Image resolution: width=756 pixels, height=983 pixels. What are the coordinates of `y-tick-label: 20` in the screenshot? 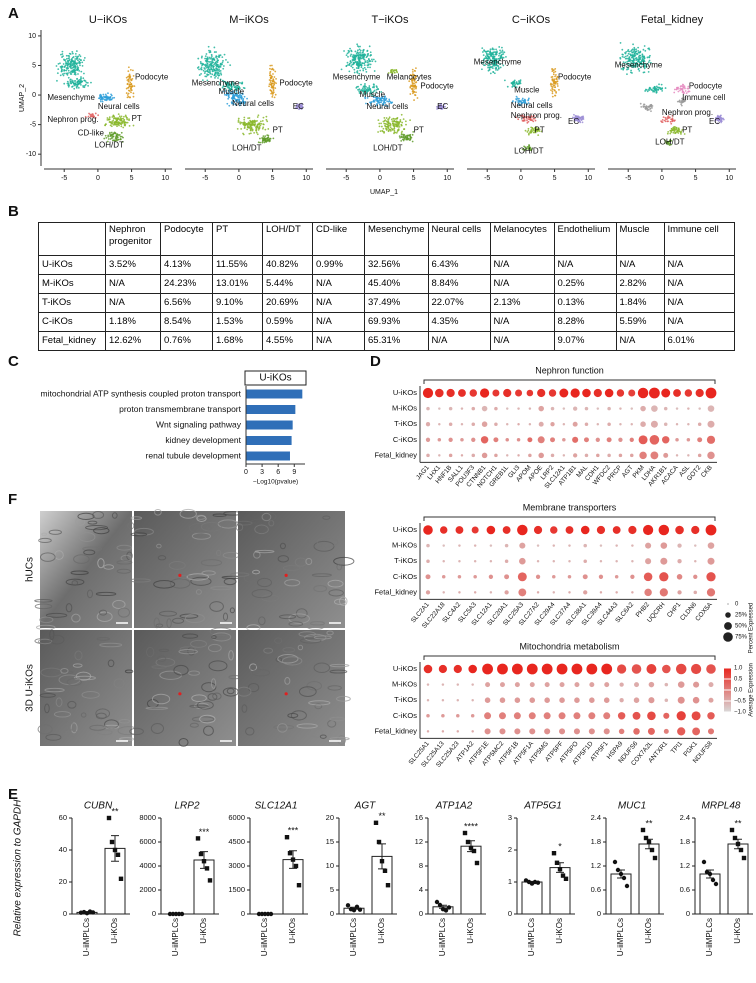 It's located at (330, 817).